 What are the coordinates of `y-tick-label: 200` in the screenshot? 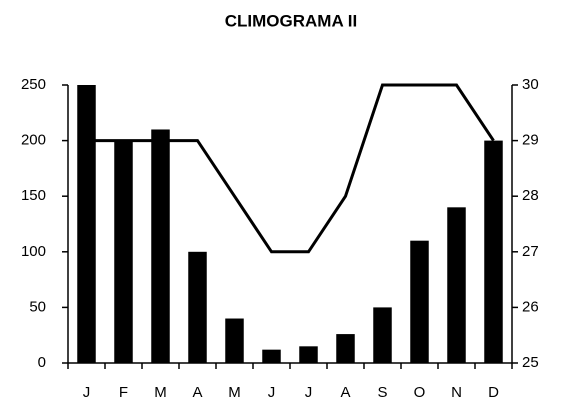 It's located at (33, 140).